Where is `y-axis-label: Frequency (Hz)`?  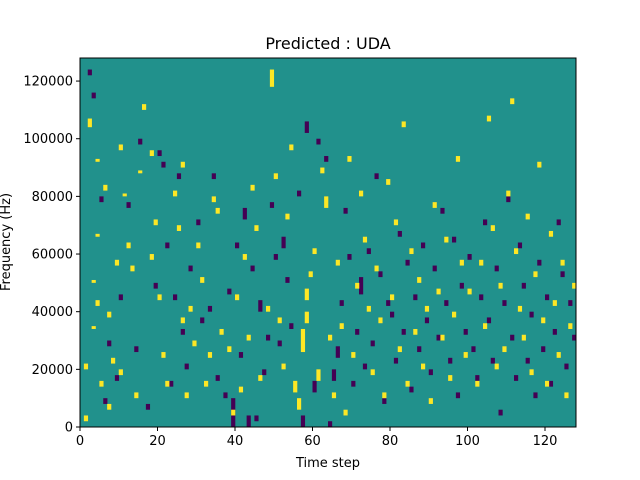 y-axis-label: Frequency (Hz) is located at coordinates (7, 242).